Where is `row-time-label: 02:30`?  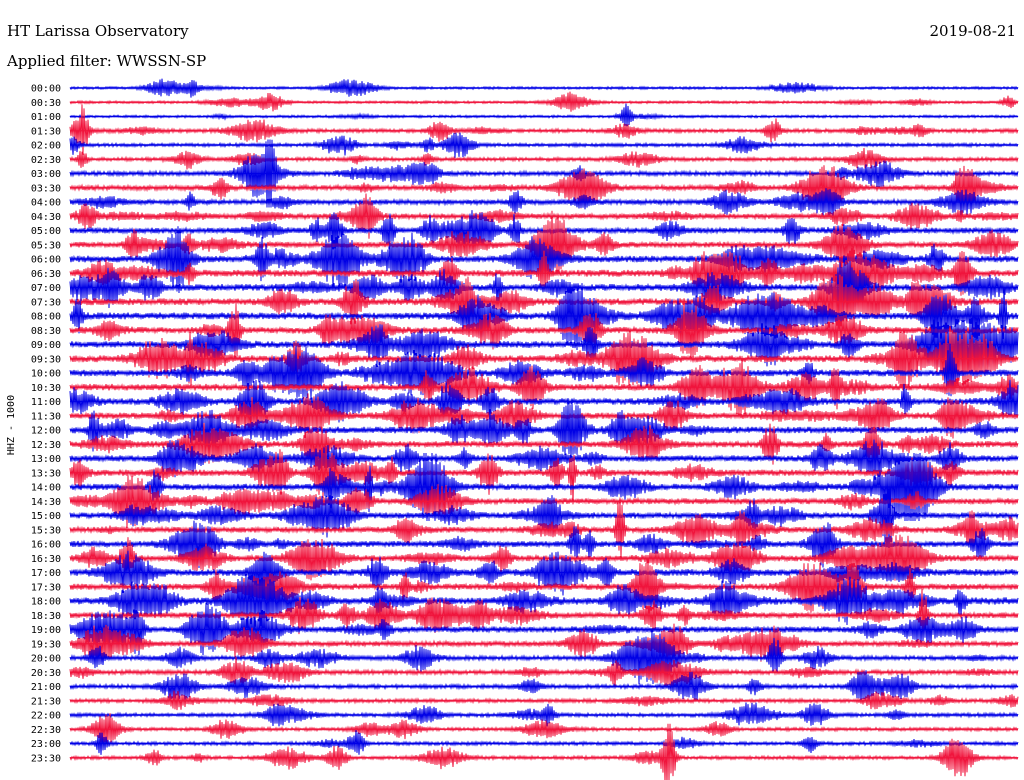
row-time-label: 02:30 is located at coordinates (46, 160).